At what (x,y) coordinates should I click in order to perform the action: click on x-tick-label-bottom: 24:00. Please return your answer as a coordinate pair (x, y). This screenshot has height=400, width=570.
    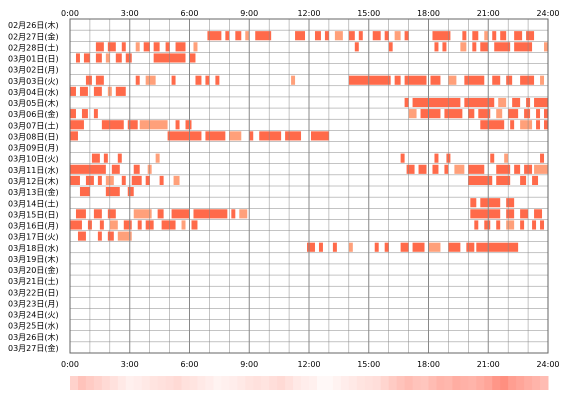
    Looking at the image, I should click on (547, 364).